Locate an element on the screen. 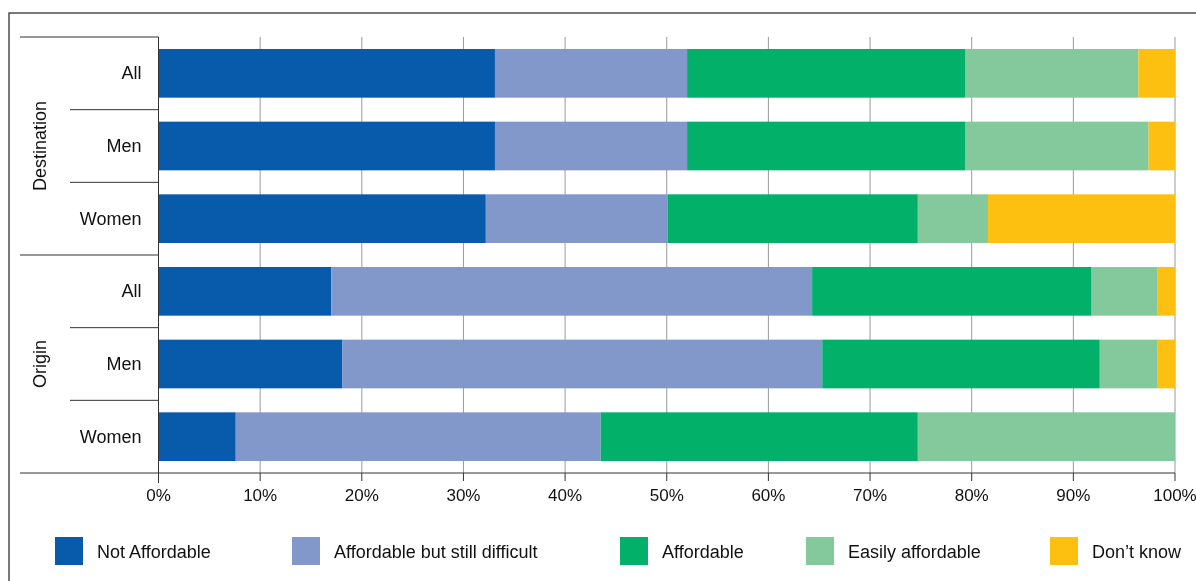 The image size is (1196, 581). x-tick-label: 90% is located at coordinates (1073, 495).